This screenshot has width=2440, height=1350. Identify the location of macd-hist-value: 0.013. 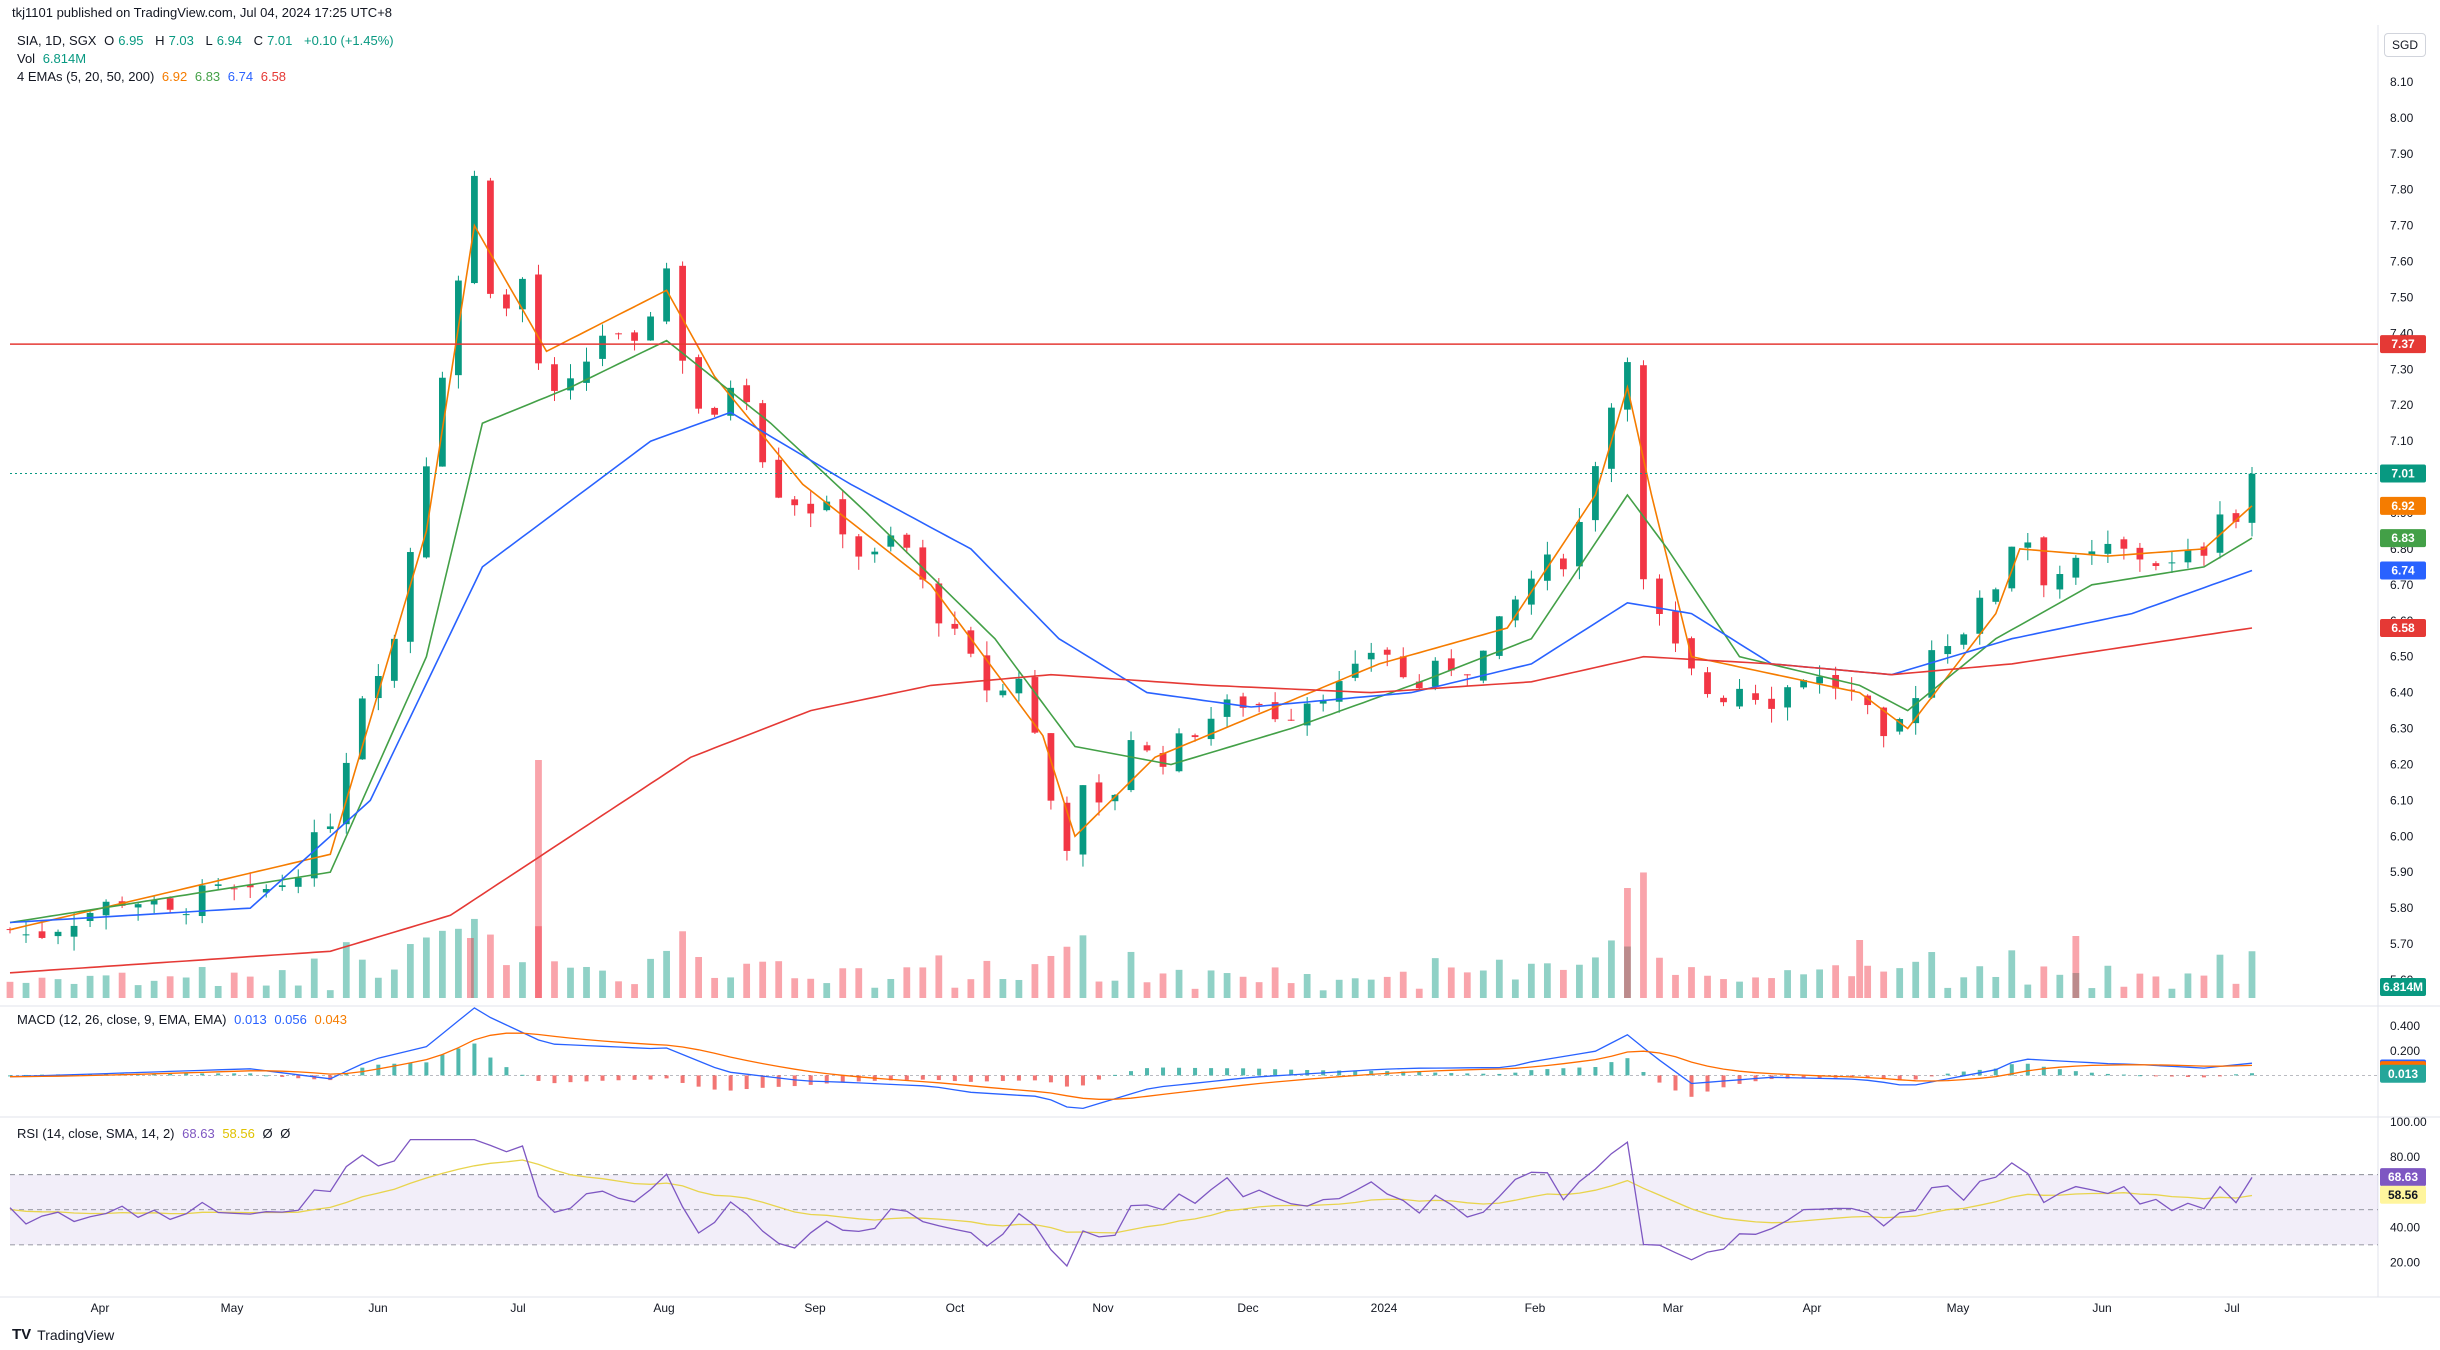
(250, 1019).